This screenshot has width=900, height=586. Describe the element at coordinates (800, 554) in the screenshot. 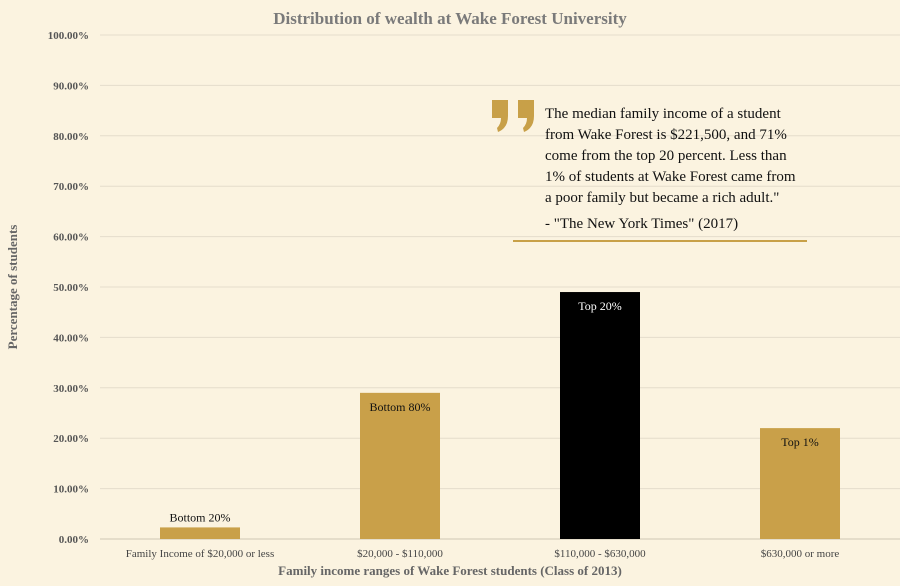

I see `x-tick-label: $630,000 or more` at that location.